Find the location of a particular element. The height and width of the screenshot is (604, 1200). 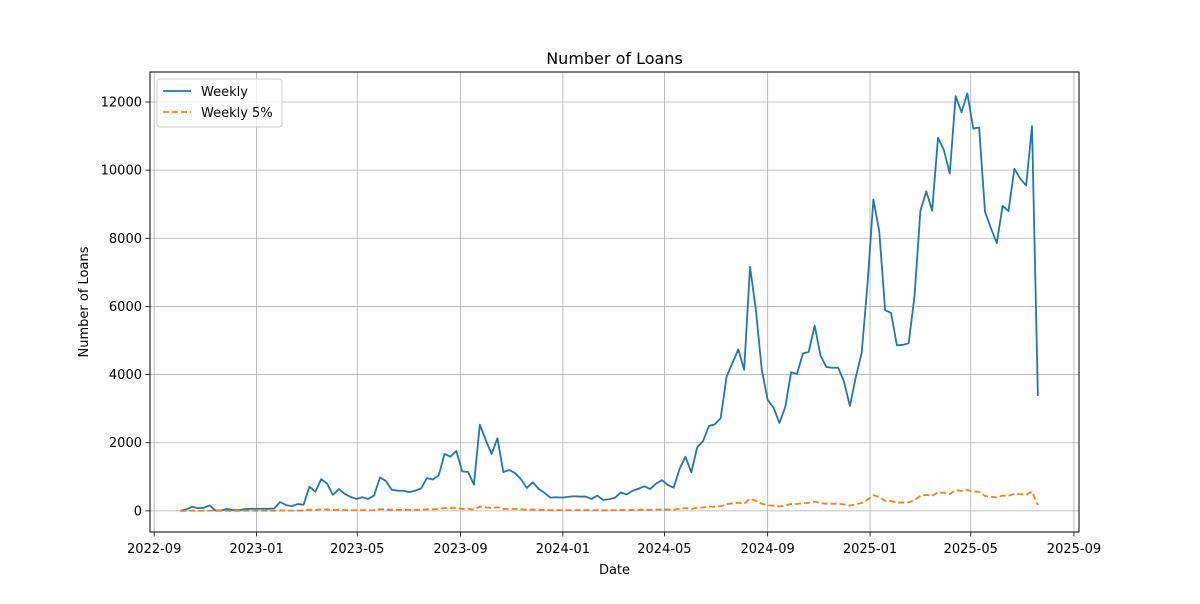

x-tick-label: 2022-09 is located at coordinates (154, 549).